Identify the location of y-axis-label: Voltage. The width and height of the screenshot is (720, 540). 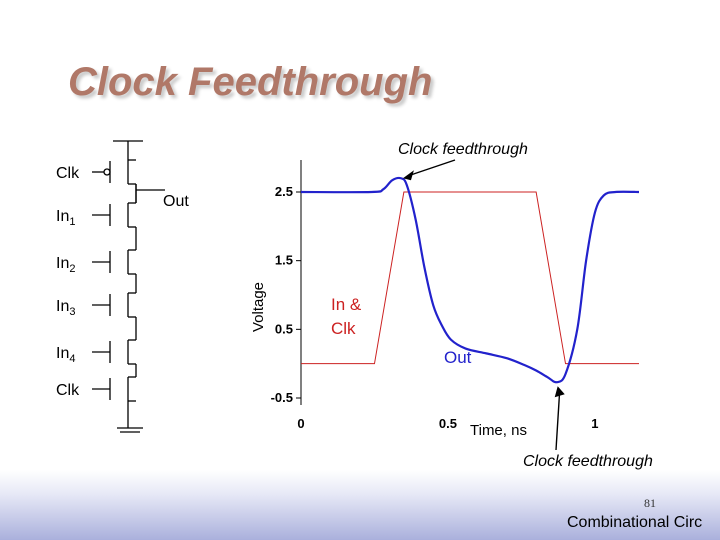
(258, 307).